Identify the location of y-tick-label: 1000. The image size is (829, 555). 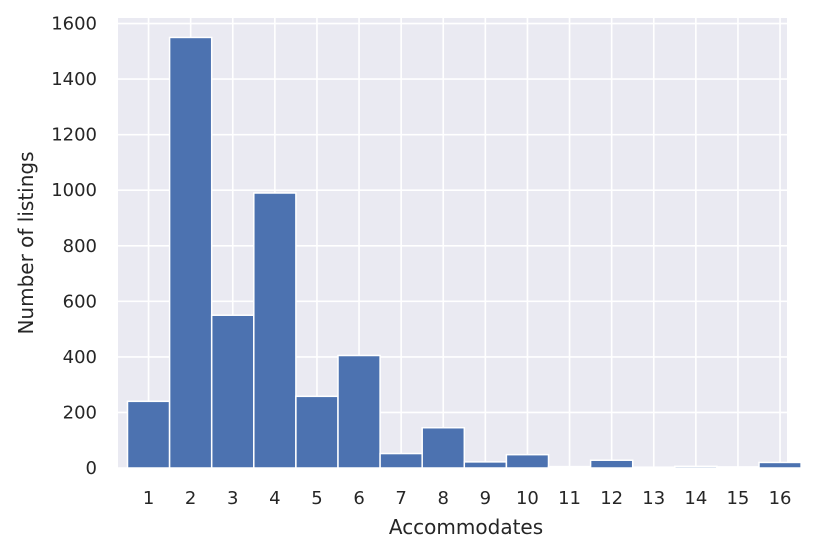
(74, 190).